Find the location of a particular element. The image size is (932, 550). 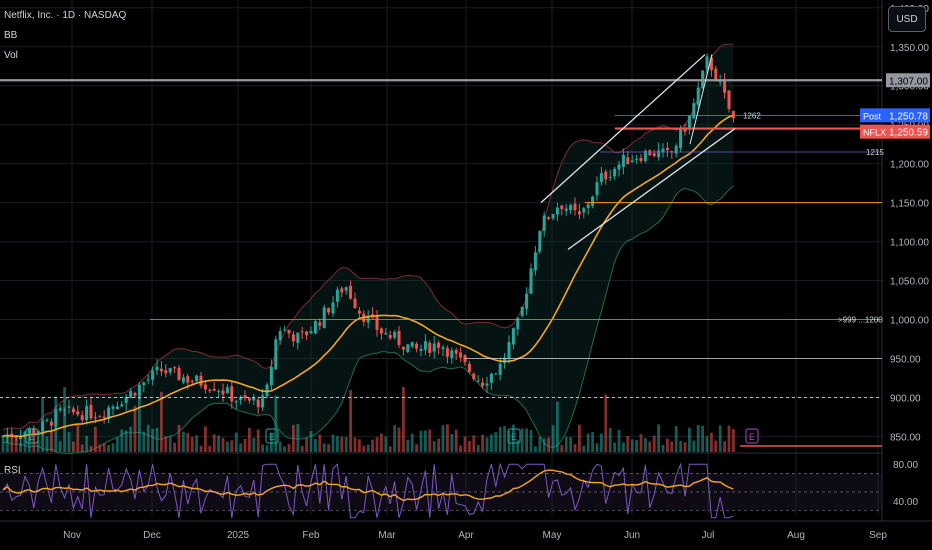

x-axis-tick-label: Apr is located at coordinates (466, 535).